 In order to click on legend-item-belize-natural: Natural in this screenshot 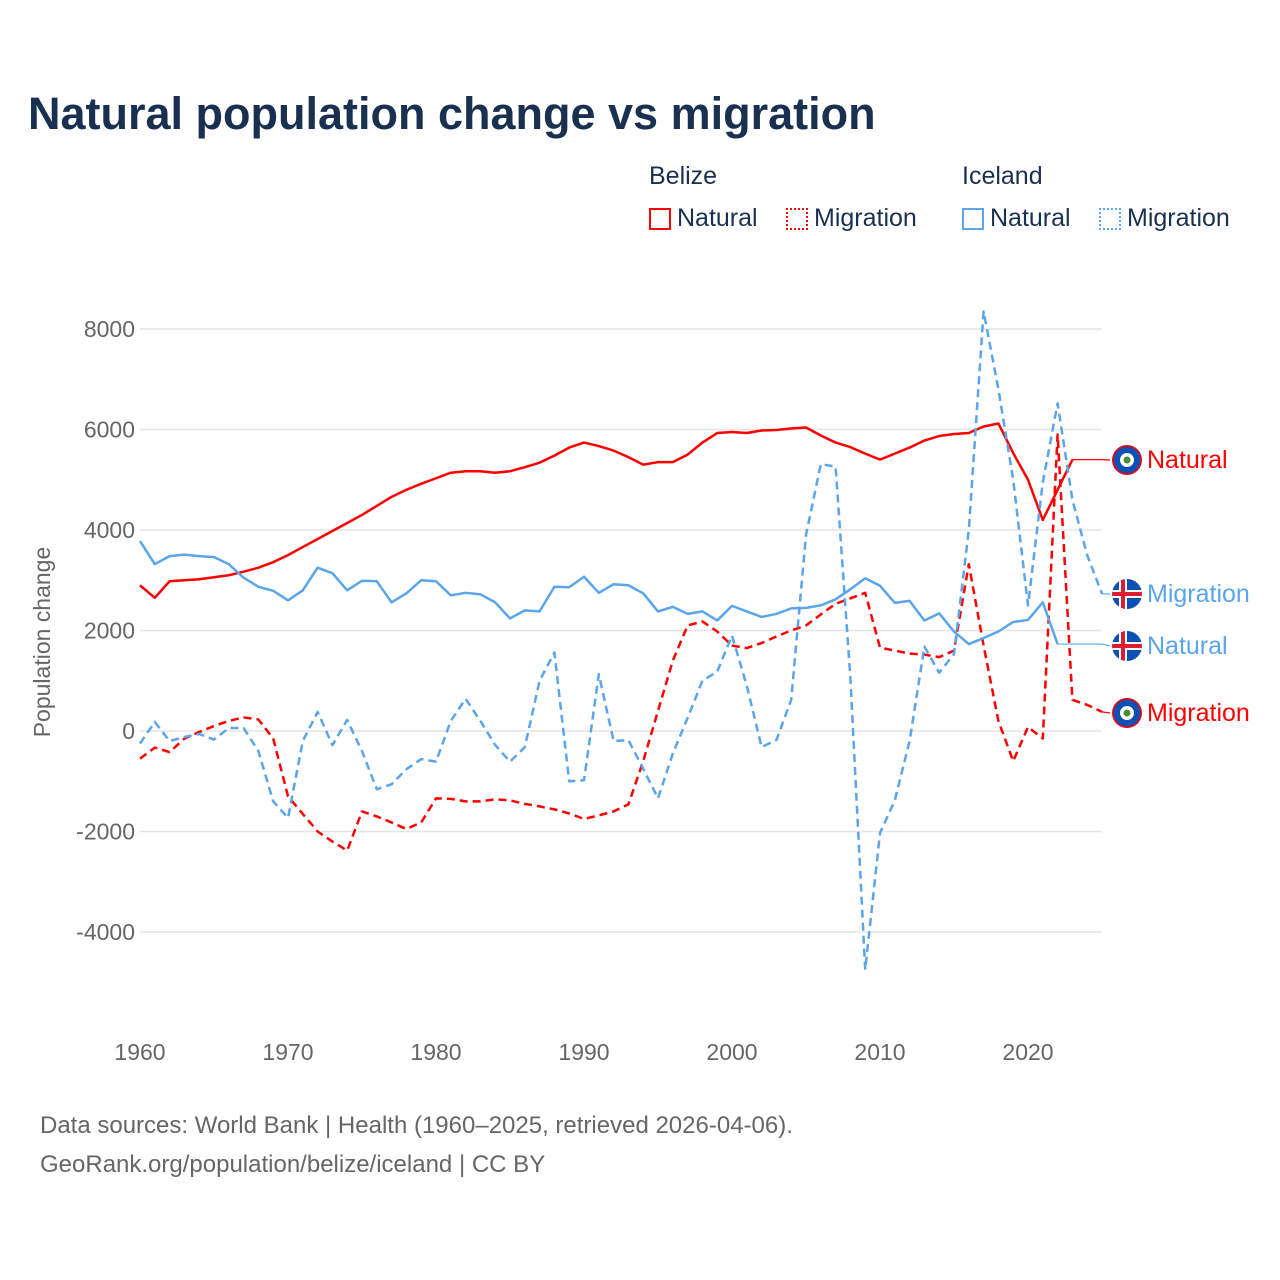, I will do `click(703, 218)`.